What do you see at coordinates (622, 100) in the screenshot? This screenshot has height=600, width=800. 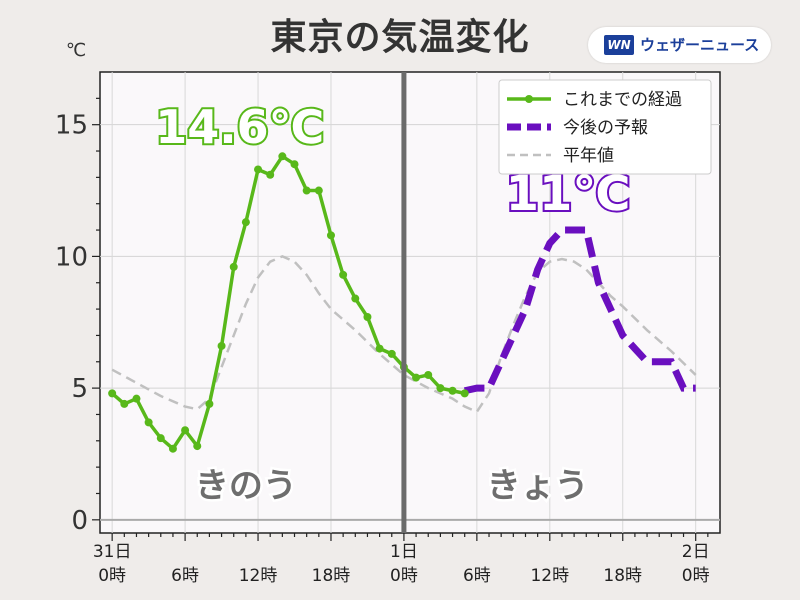 I see `legend-label: これまでの経過` at bounding box center [622, 100].